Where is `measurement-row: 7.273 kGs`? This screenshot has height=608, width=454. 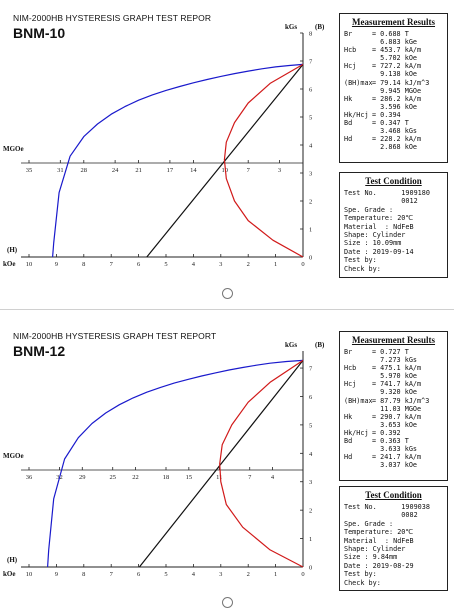
measurement-row: 7.273 kGs is located at coordinates (393, 360).